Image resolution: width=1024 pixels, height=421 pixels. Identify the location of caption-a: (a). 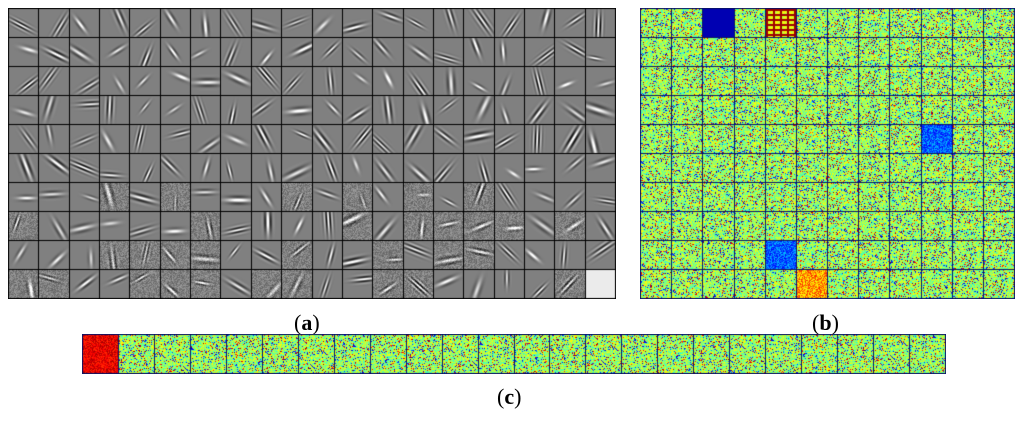
(307, 322).